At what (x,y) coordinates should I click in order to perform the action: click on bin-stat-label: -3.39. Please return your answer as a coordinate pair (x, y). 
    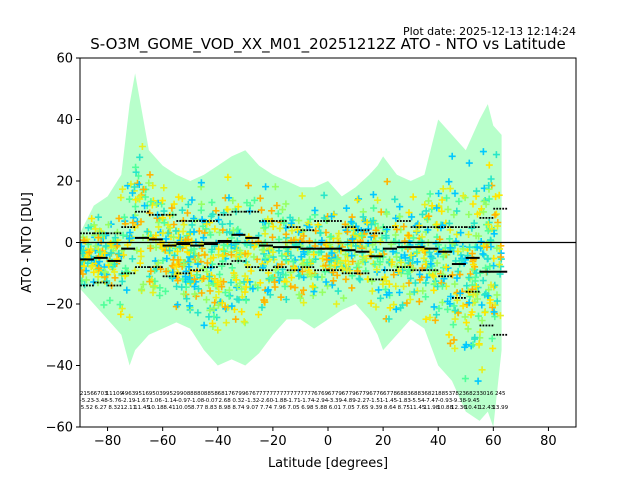
    Looking at the image, I should click on (335, 401).